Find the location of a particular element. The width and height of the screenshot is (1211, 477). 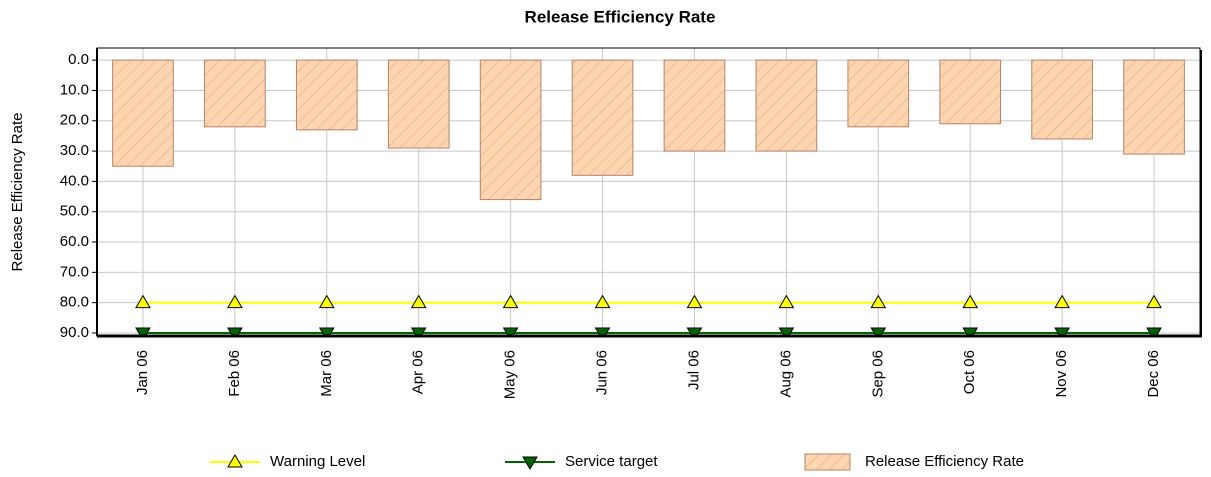

x-tick-label: Jul 06 is located at coordinates (693, 370).